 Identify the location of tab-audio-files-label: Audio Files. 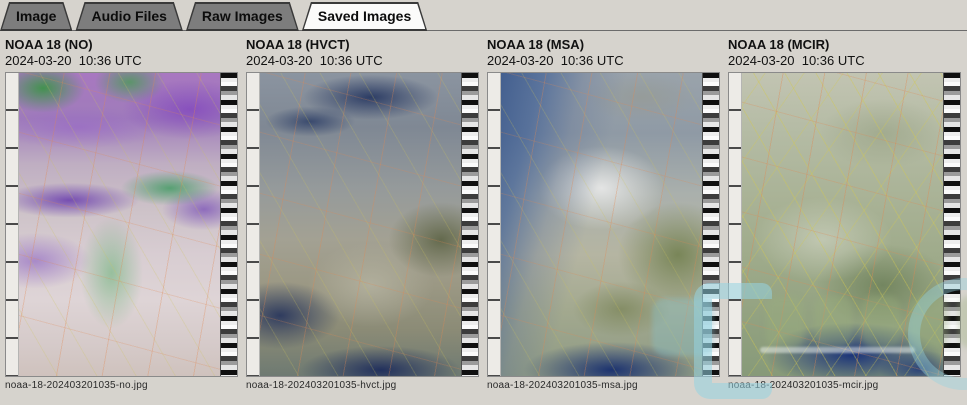
(129, 16).